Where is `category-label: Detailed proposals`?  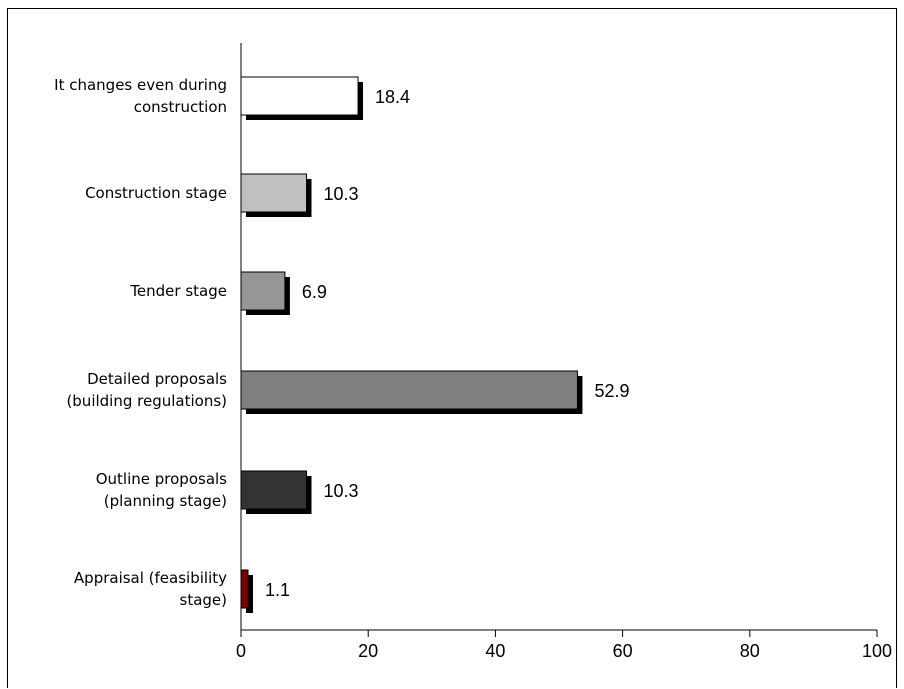 category-label: Detailed proposals is located at coordinates (157, 379).